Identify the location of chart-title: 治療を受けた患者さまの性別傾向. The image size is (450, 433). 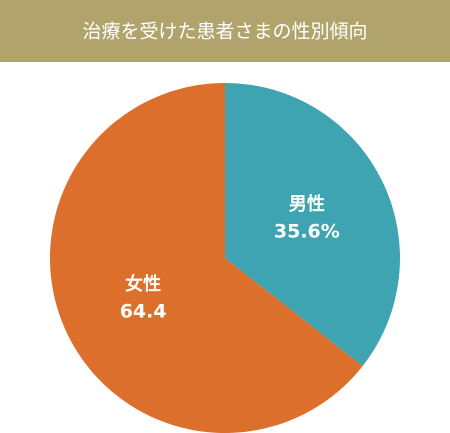
(224, 32).